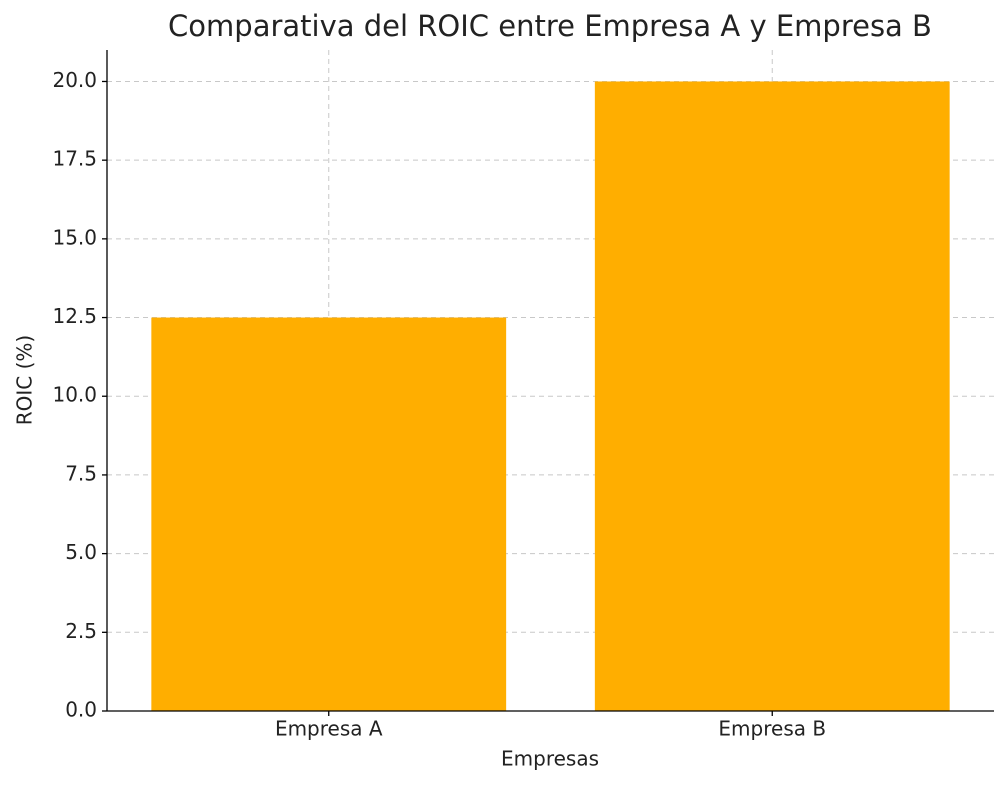 The width and height of the screenshot is (1008, 788). I want to click on x-tick-label: Empresa A, so click(329, 729).